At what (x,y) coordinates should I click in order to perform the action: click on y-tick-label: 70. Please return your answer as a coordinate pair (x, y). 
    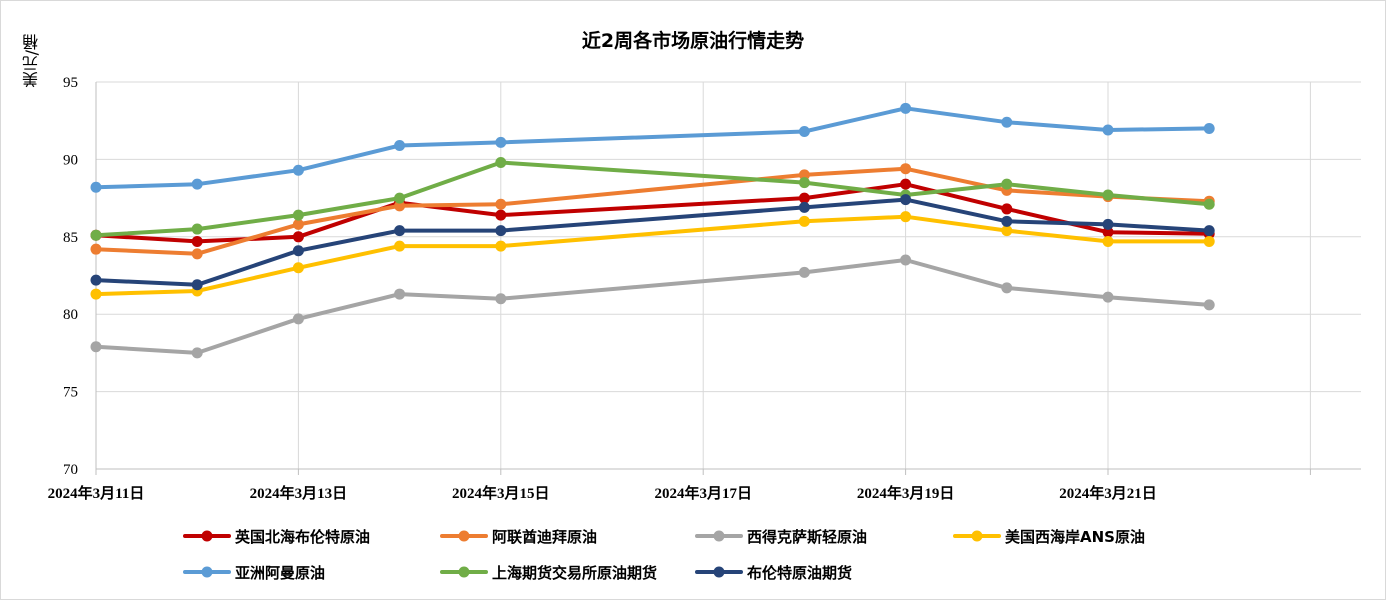
    Looking at the image, I should click on (70, 470).